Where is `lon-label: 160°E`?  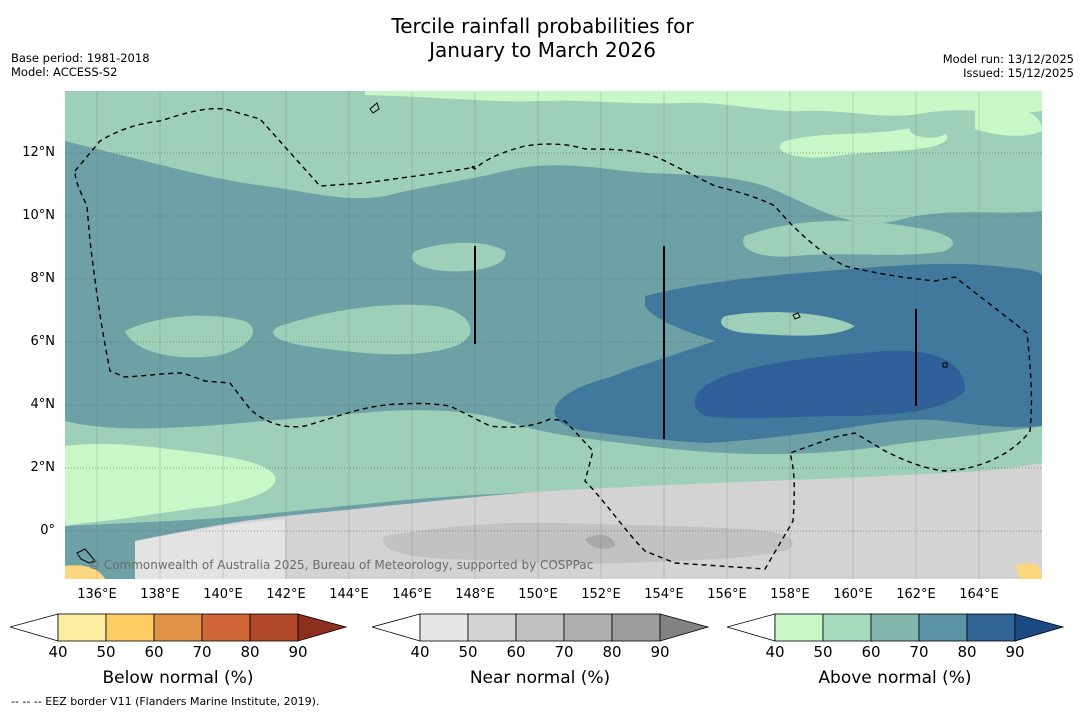
lon-label: 160°E is located at coordinates (853, 594).